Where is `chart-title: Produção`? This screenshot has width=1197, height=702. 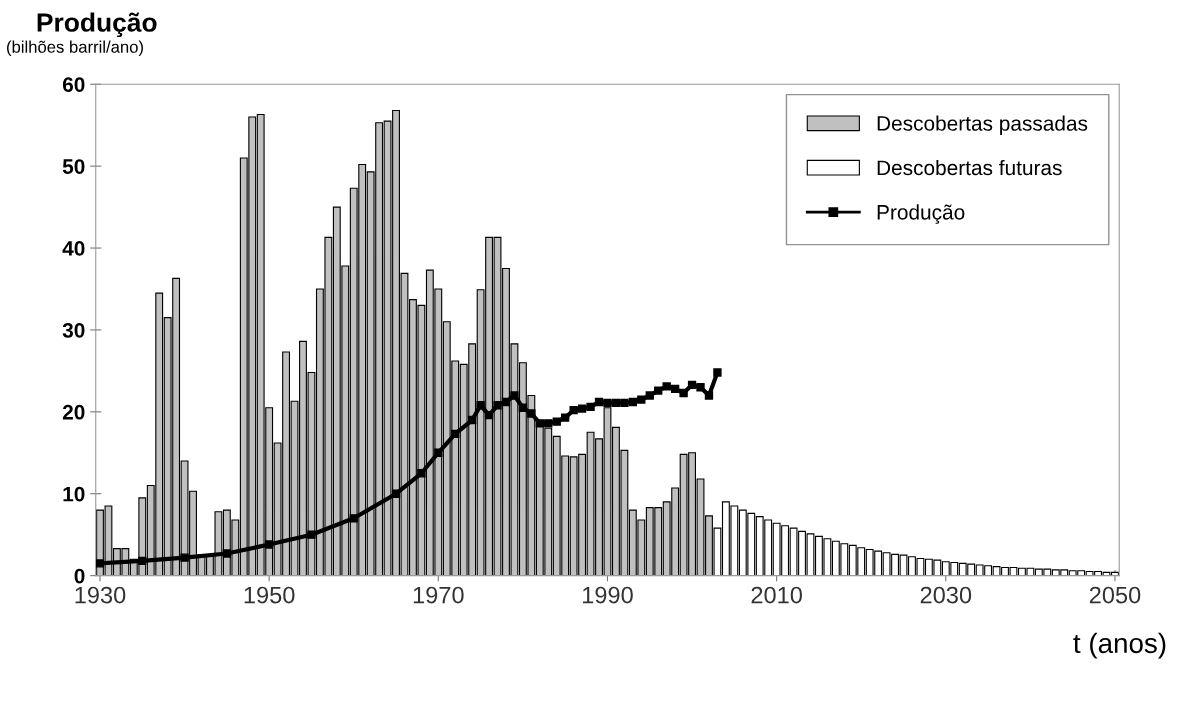
chart-title: Produção is located at coordinates (97, 25).